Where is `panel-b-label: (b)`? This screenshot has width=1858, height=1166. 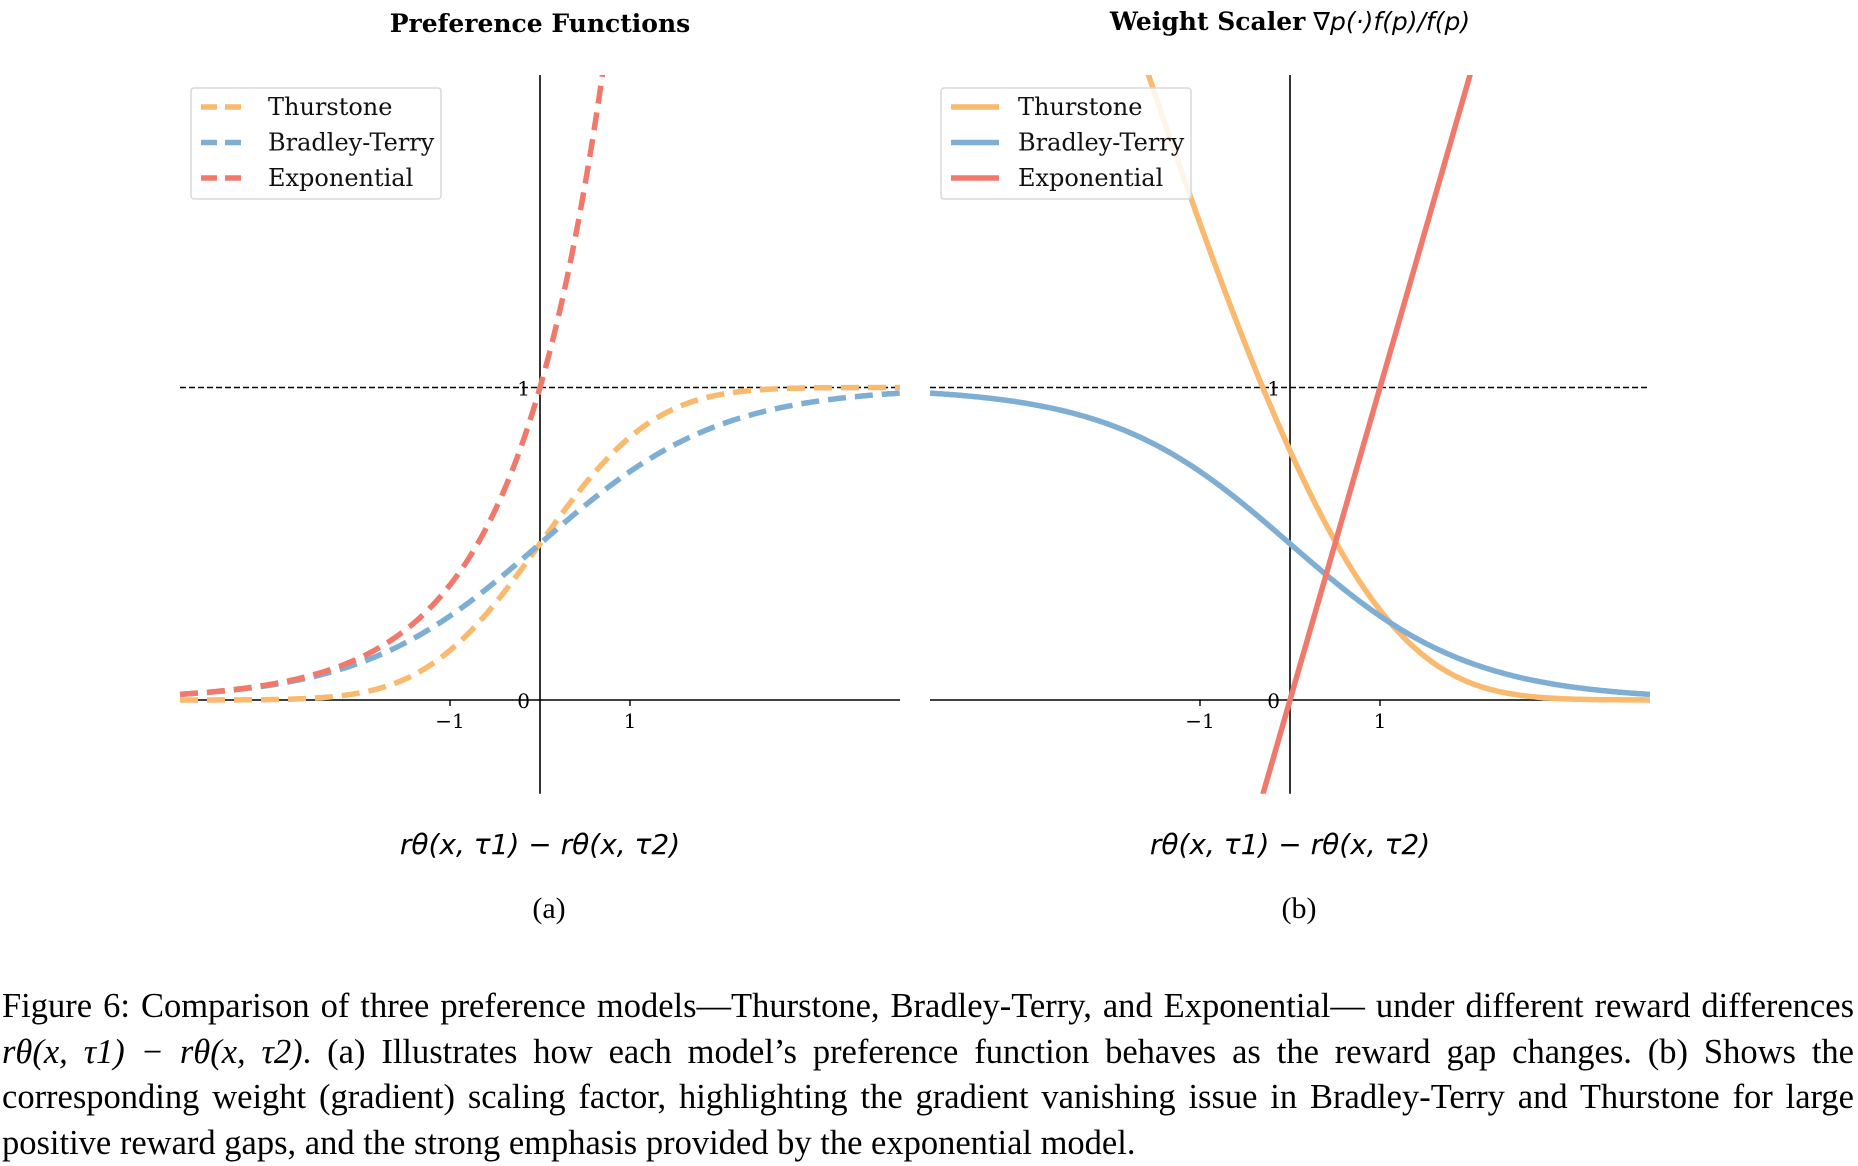
panel-b-label: (b) is located at coordinates (1299, 908).